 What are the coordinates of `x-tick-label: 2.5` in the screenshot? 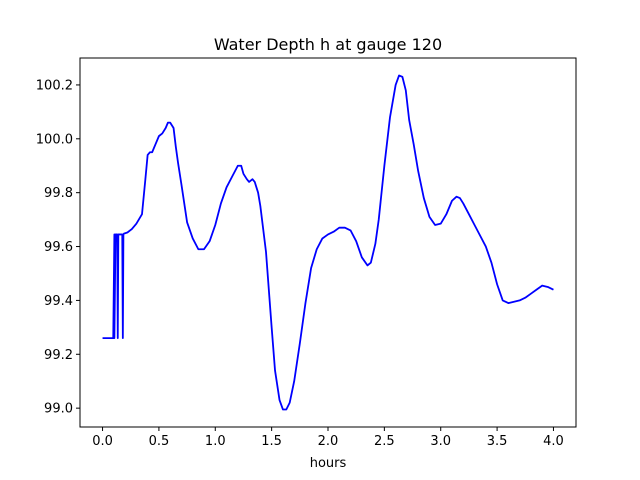 It's located at (384, 441).